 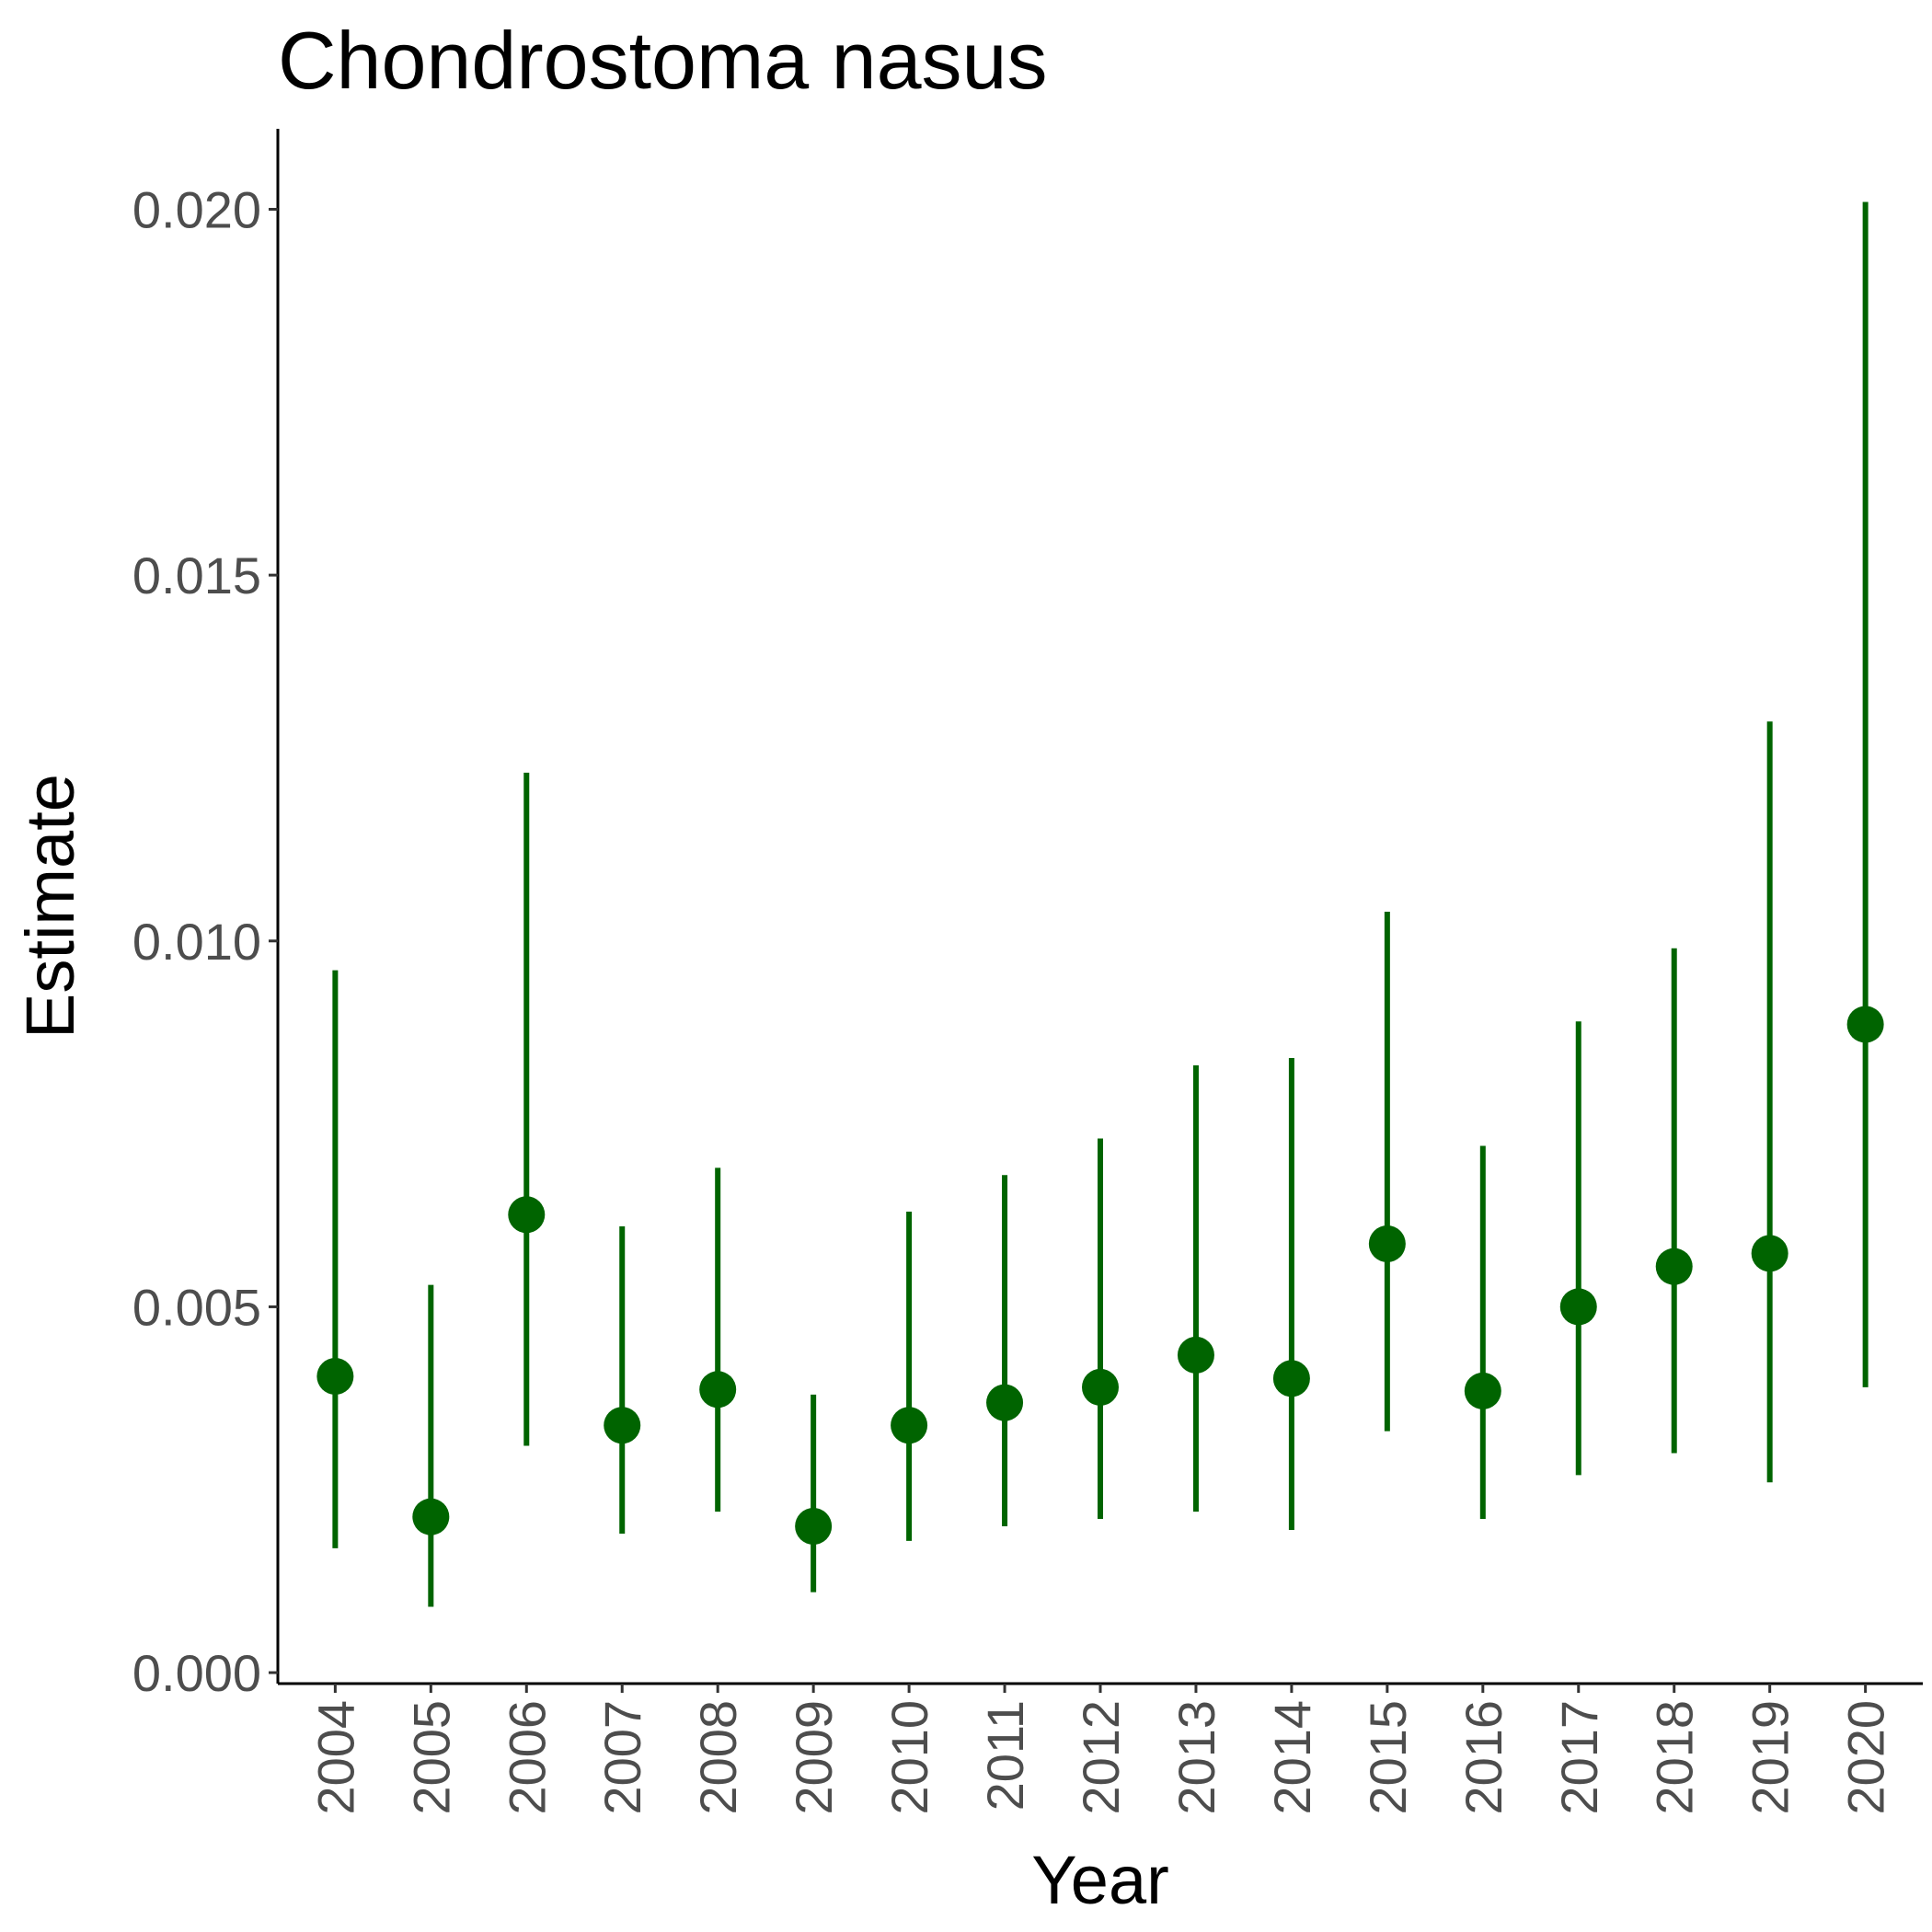 I want to click on x-tick-label: 2007, so click(x=622, y=1757).